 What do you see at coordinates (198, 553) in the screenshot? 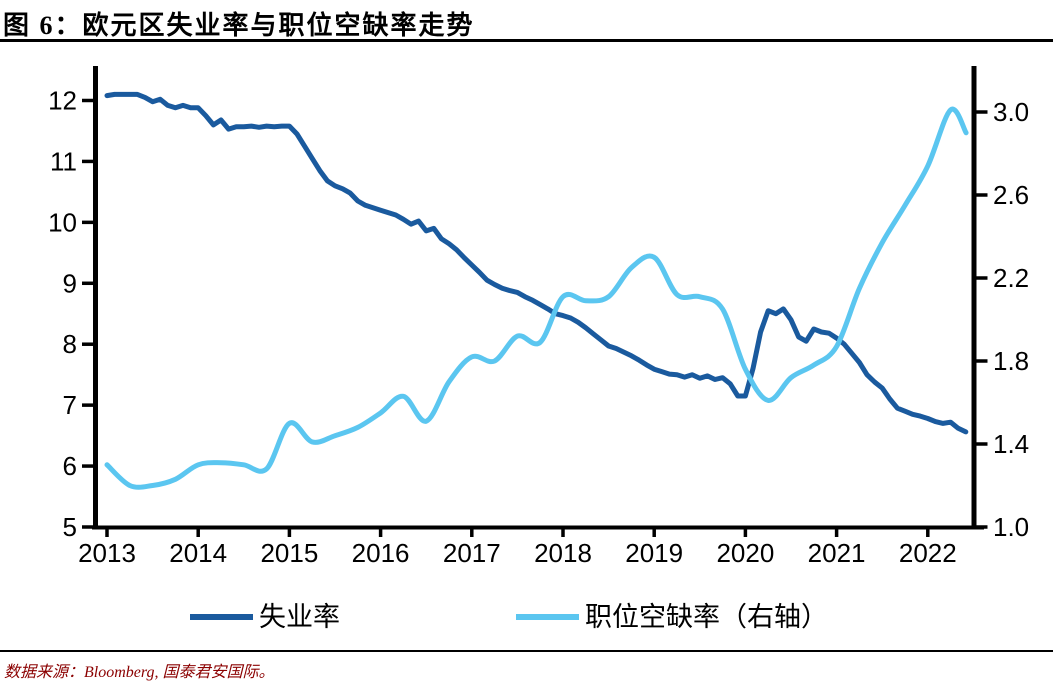
I see `x-axis-tick-label: 2014` at bounding box center [198, 553].